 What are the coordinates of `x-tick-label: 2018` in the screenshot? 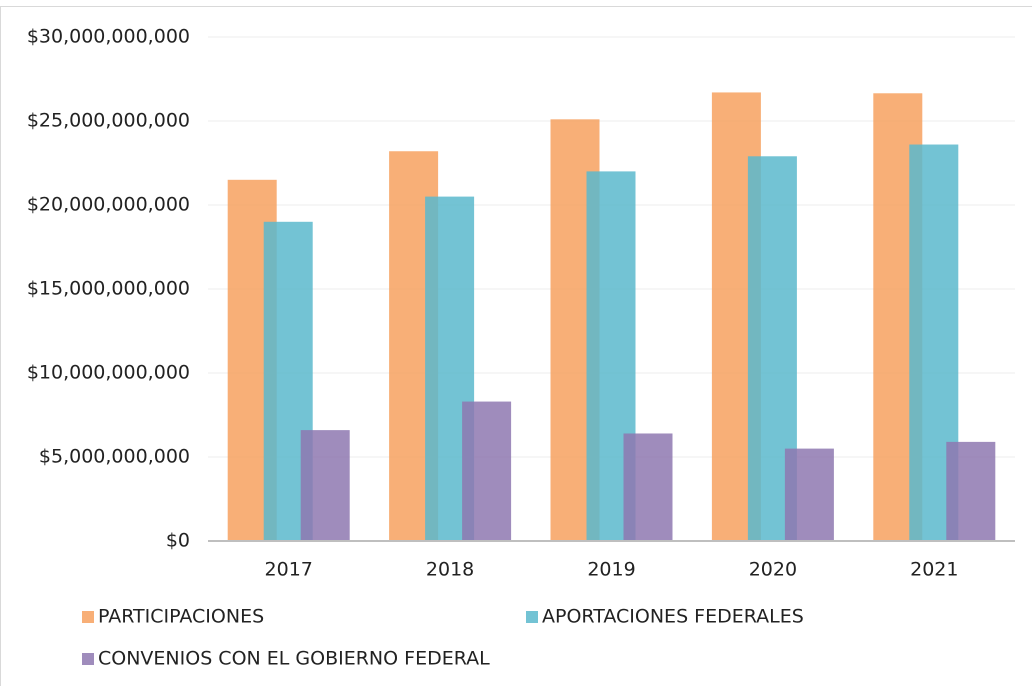 It's located at (450, 570).